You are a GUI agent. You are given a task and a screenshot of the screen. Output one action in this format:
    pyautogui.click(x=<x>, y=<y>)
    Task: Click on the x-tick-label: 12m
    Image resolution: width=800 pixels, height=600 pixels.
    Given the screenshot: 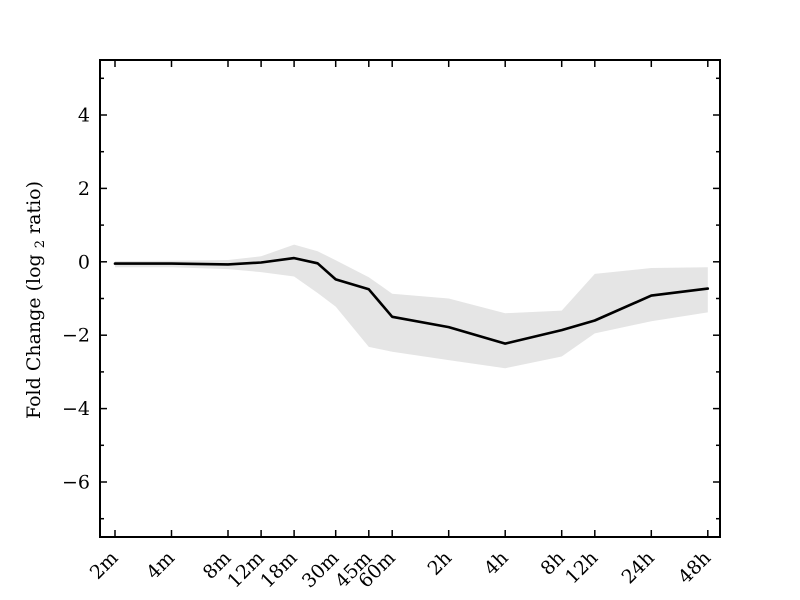 What is the action you would take?
    pyautogui.click(x=245, y=569)
    